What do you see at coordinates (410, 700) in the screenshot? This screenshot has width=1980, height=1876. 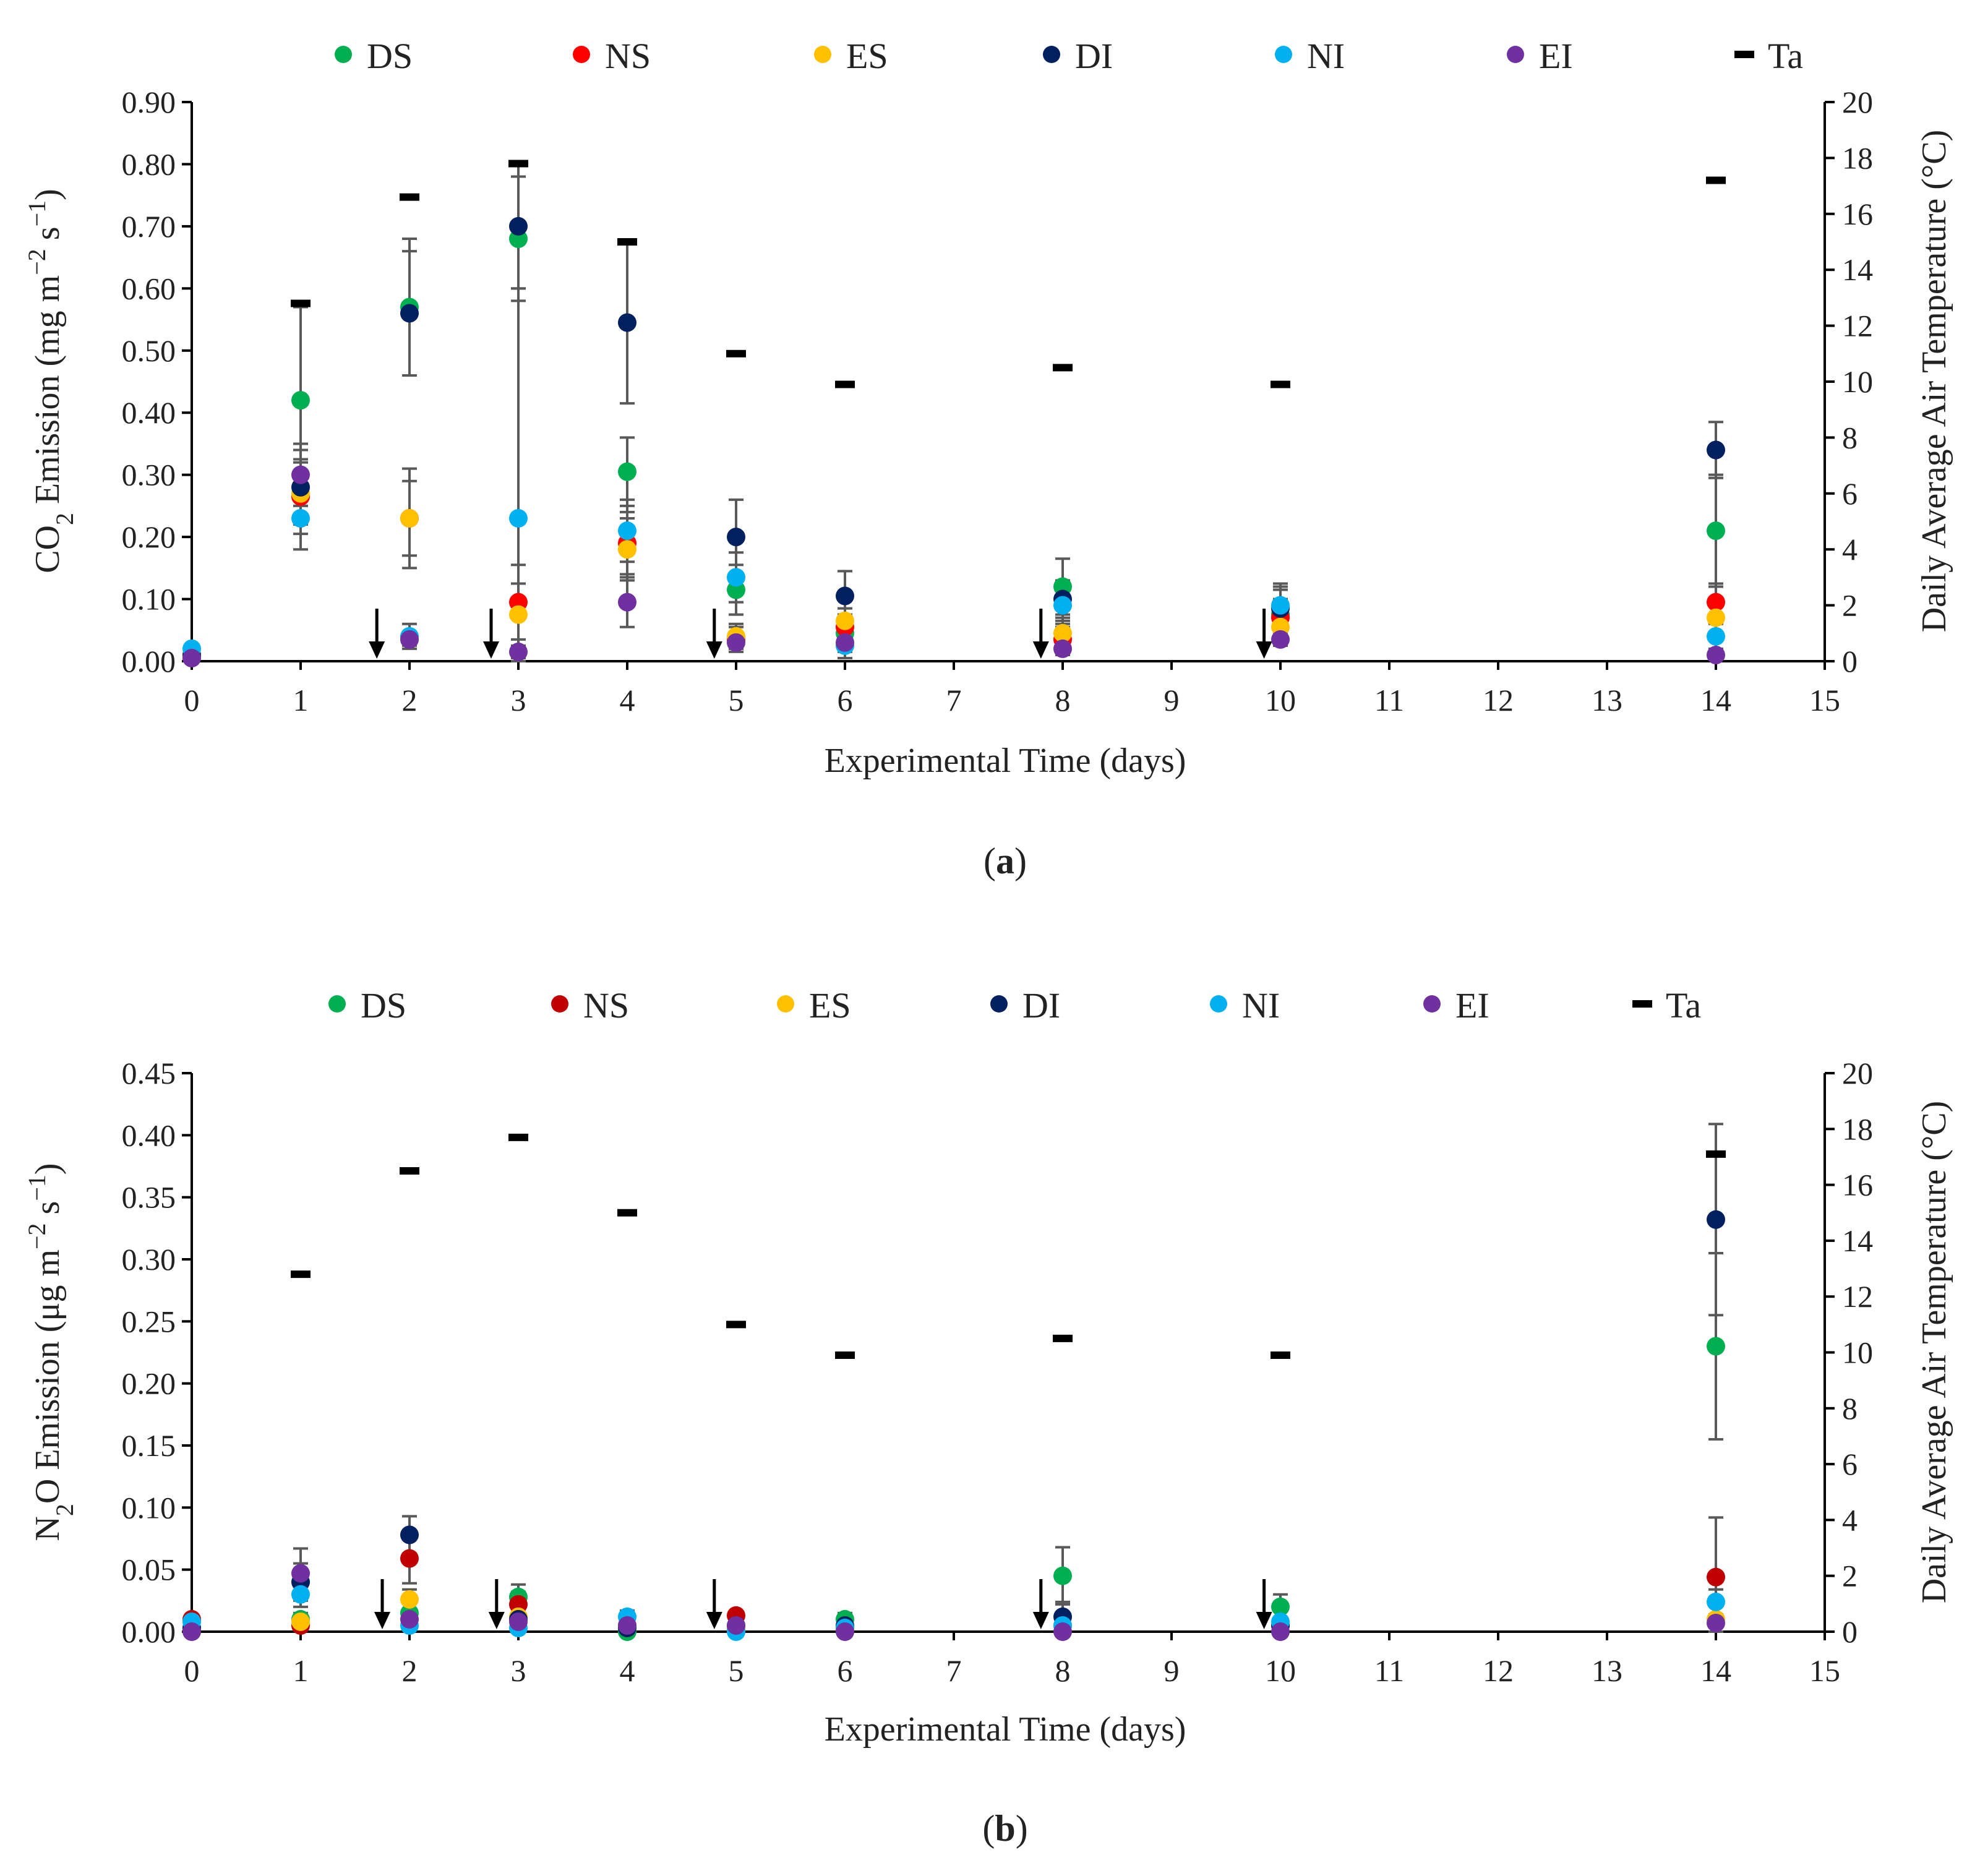 I see `panel-a-x-tick-label: 2` at bounding box center [410, 700].